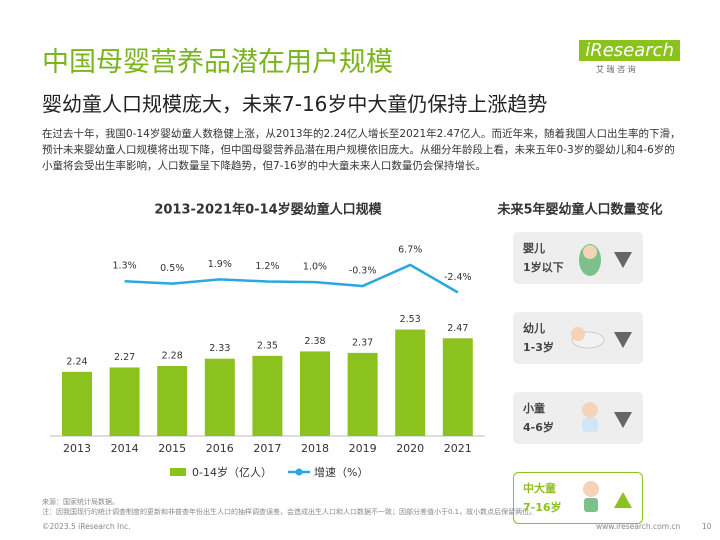 This screenshot has width=720, height=540. Describe the element at coordinates (172, 268) in the screenshot. I see `line-label: 0.5%` at that location.